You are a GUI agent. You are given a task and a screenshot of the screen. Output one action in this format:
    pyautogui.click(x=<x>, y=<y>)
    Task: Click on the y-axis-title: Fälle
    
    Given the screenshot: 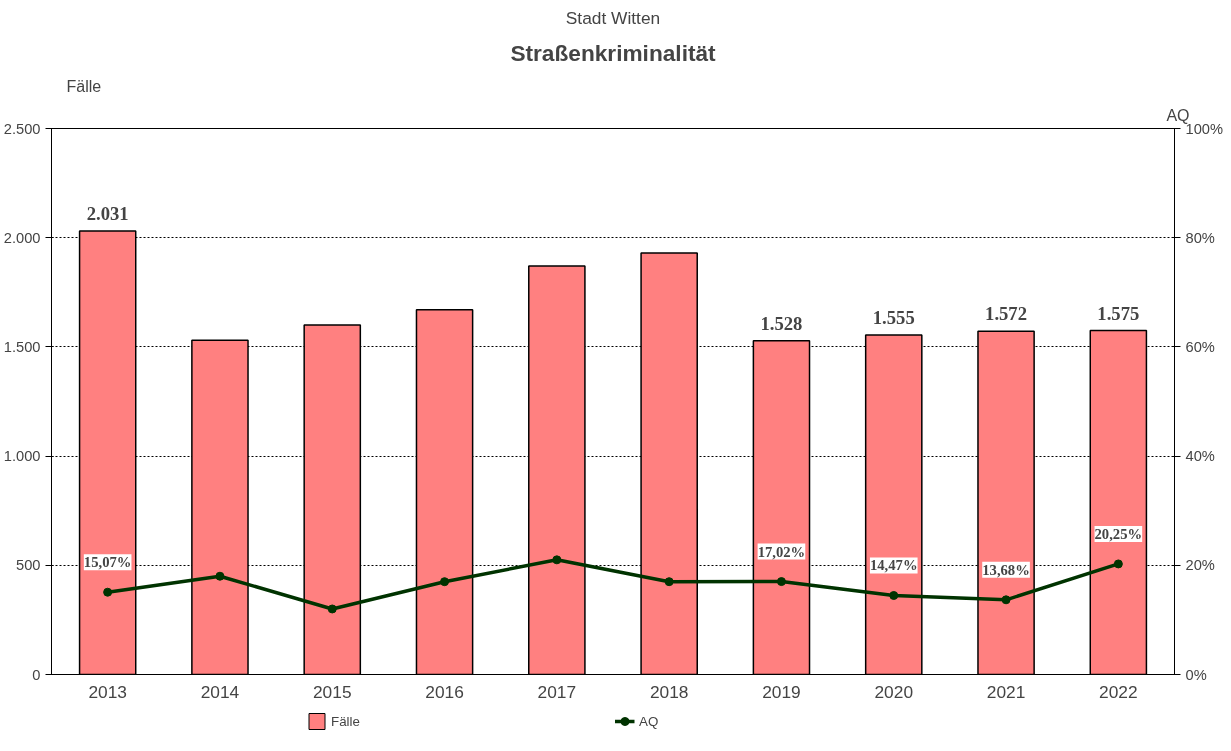 What is the action you would take?
    pyautogui.click(x=84, y=86)
    